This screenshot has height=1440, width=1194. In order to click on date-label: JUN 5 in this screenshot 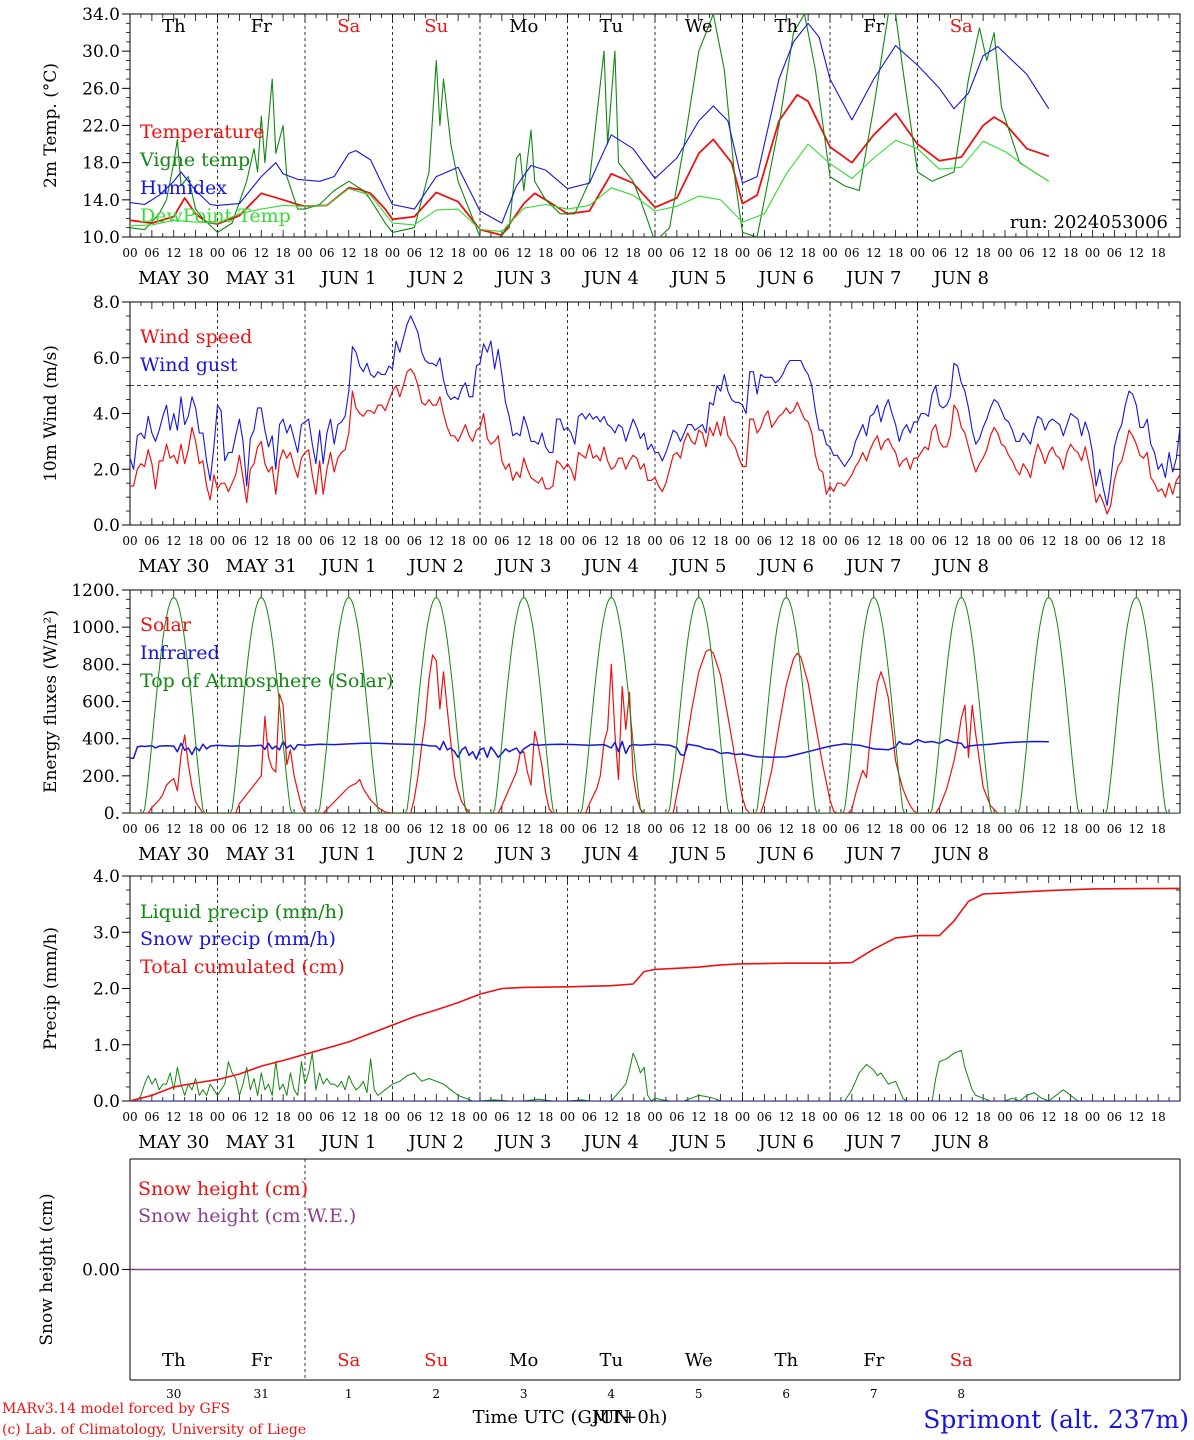, I will do `click(697, 278)`.